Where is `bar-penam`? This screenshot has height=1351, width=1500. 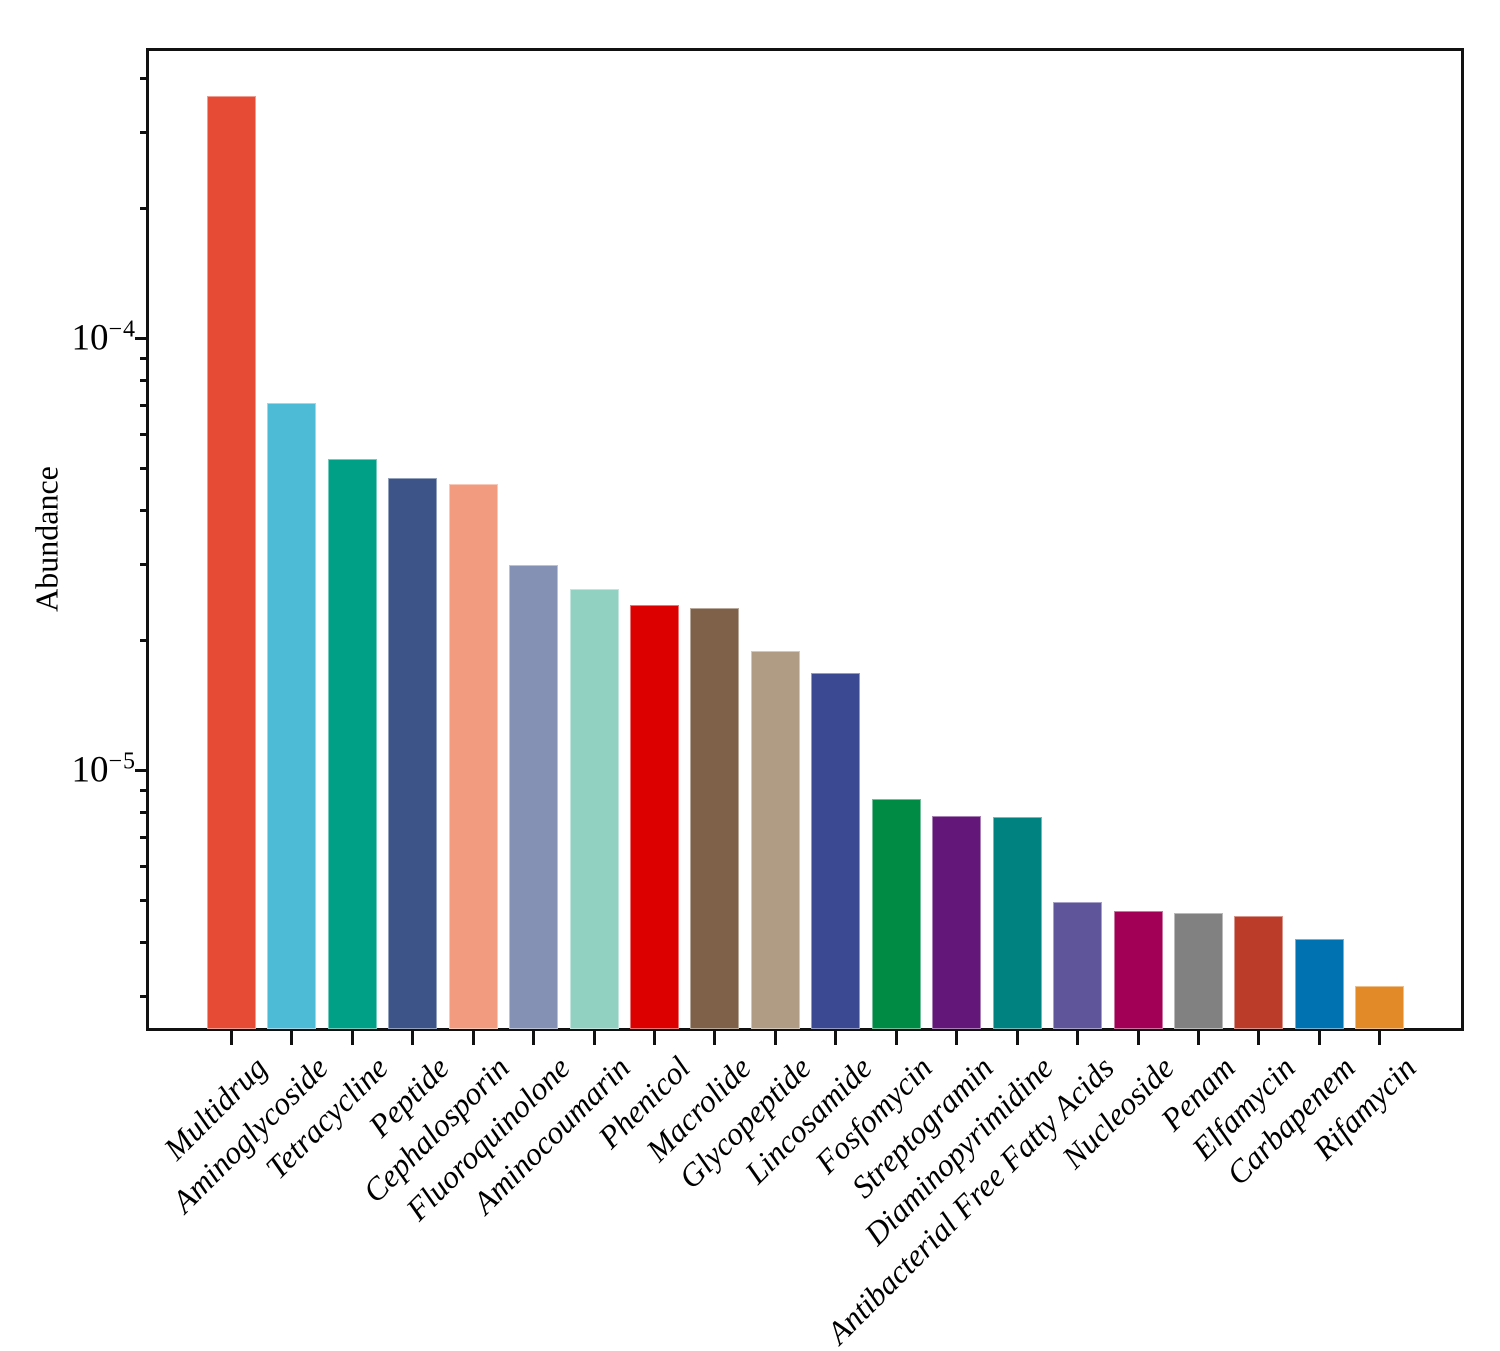 bar-penam is located at coordinates (1198, 971).